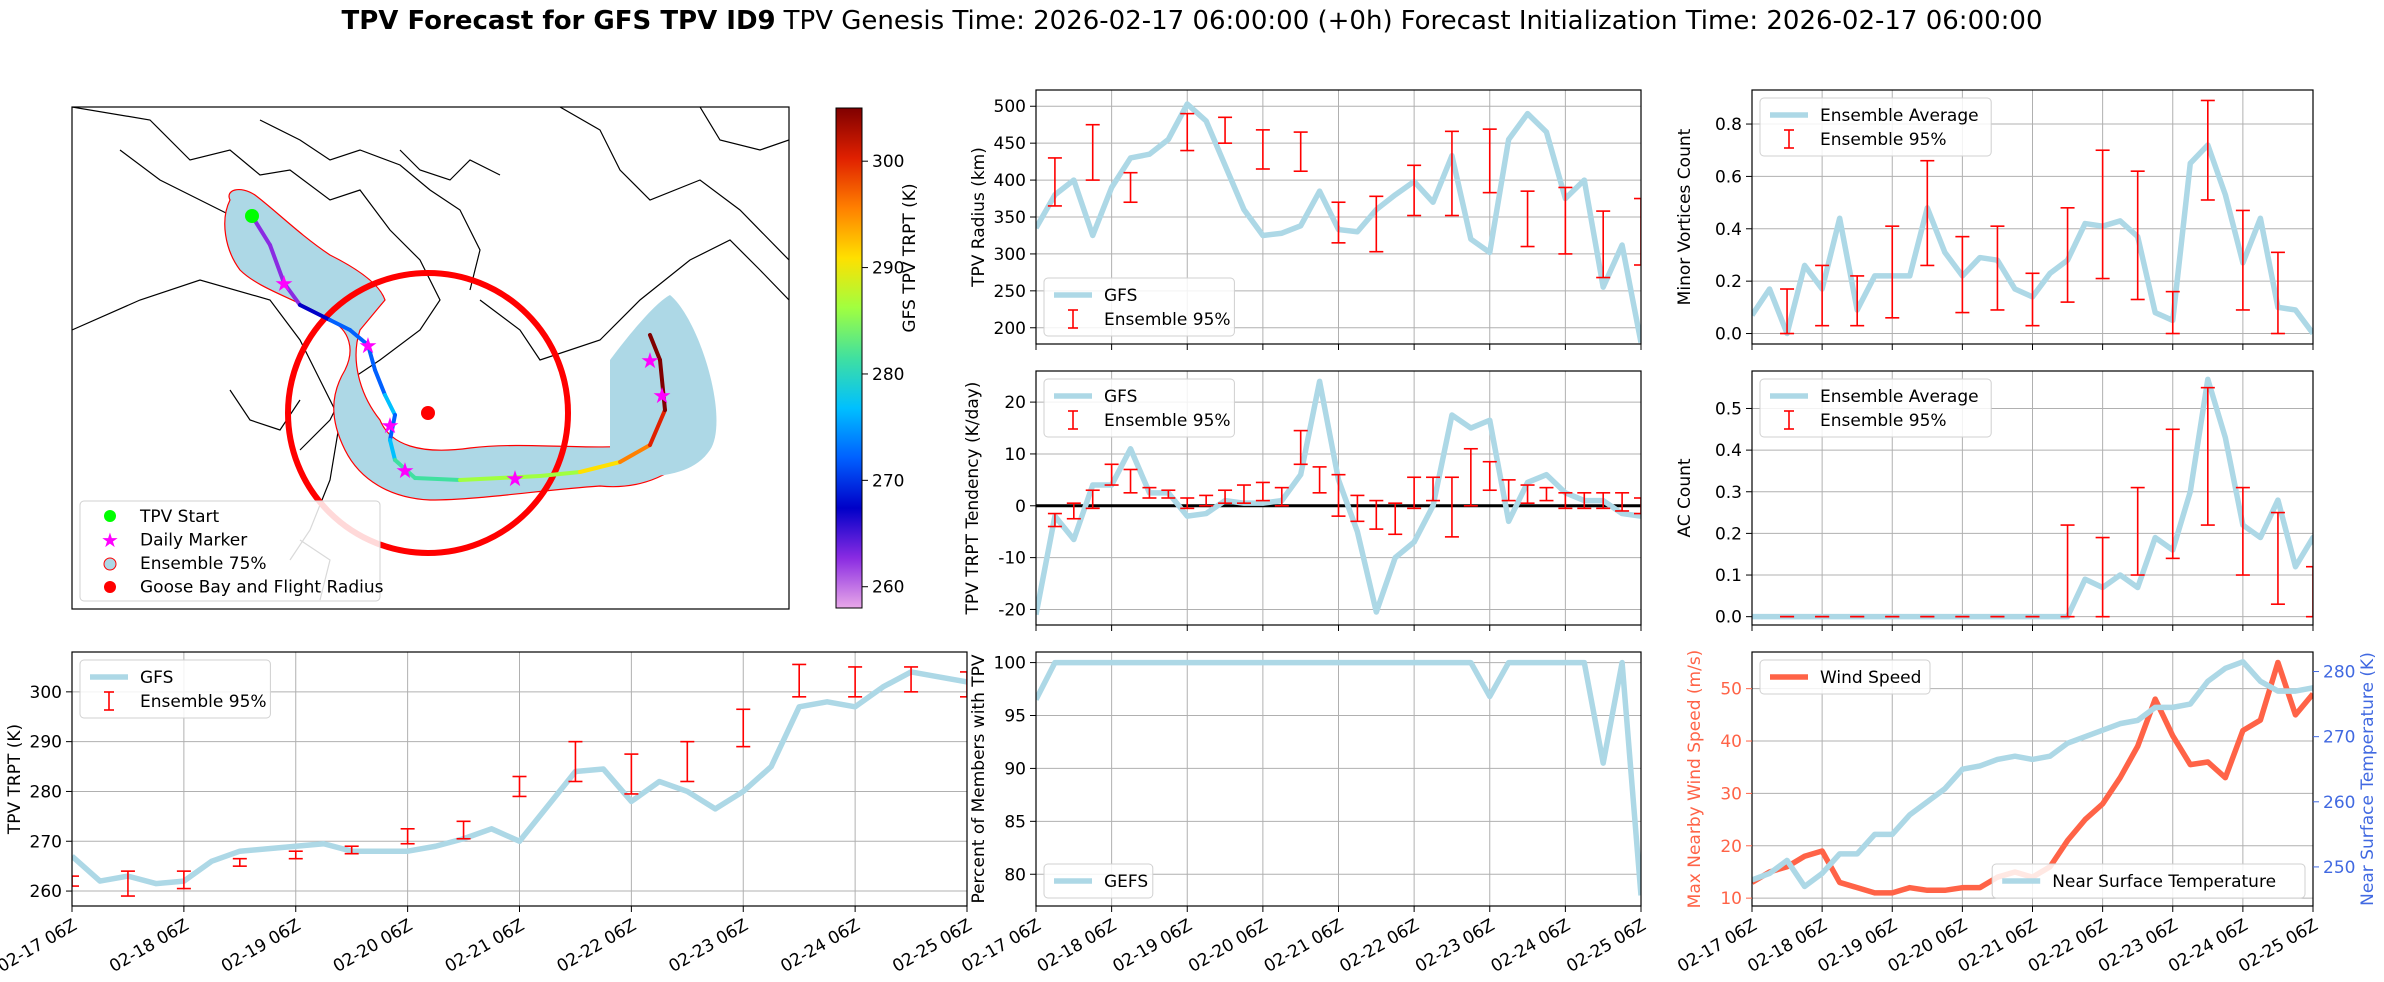 This screenshot has width=2384, height=982. What do you see at coordinates (1010, 107) in the screenshot?
I see `y-tick-label: 500` at bounding box center [1010, 107].